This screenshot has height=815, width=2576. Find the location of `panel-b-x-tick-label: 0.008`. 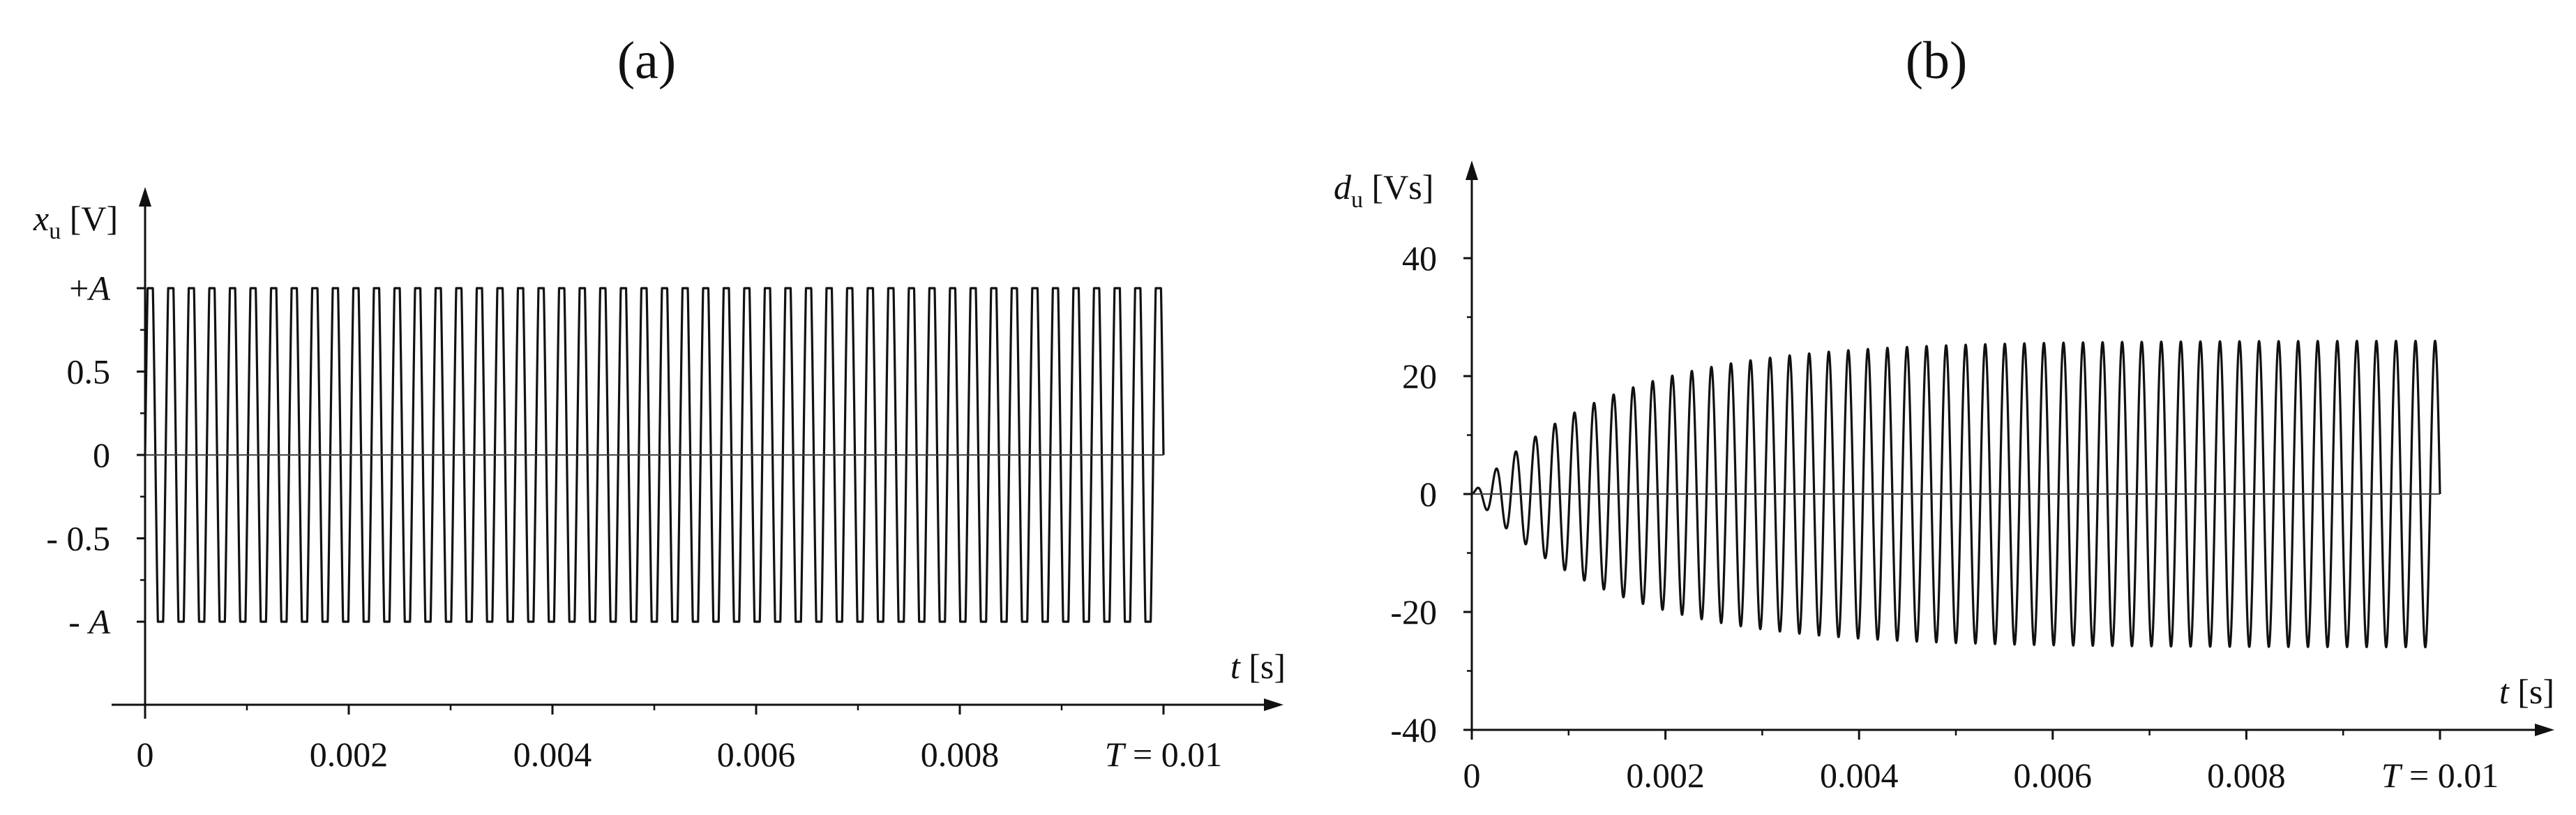

panel-b-x-tick-label: 0.008 is located at coordinates (2246, 776).